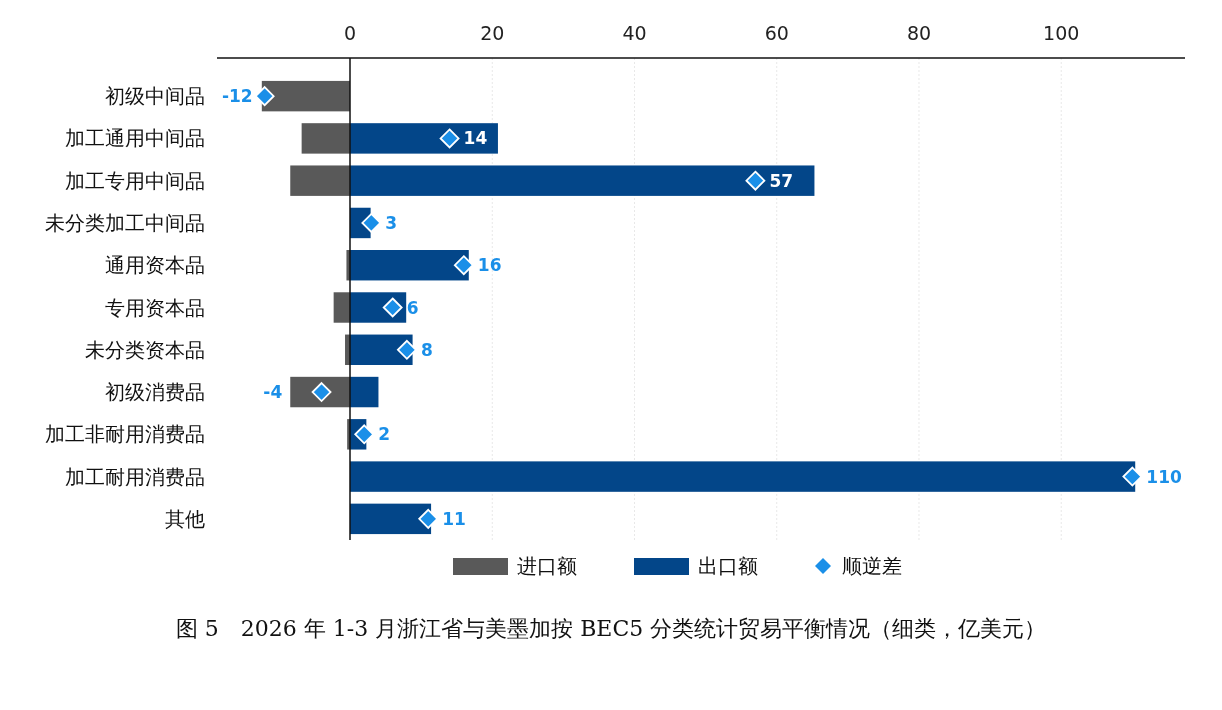 The width and height of the screenshot is (1222, 710). Describe the element at coordinates (125, 222) in the screenshot. I see `y-tick-label: 未分类加工中间品` at that location.